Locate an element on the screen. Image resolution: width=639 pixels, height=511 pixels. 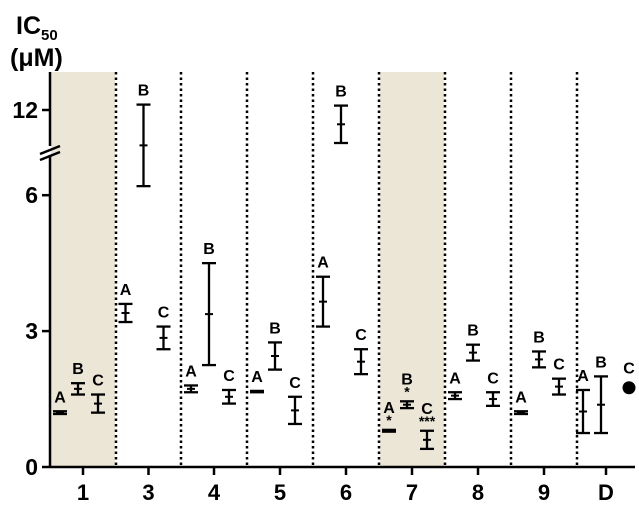
y-tick-label: 6 is located at coordinates (31, 195).